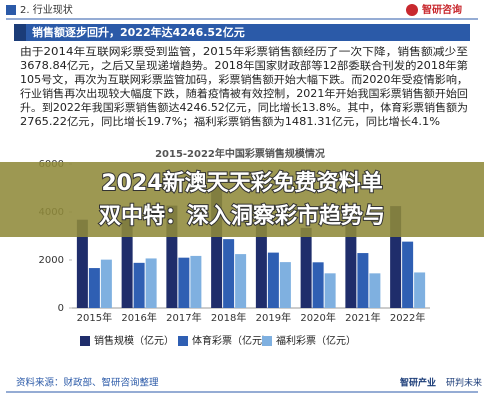  What do you see at coordinates (240, 153) in the screenshot?
I see `chart-title: 2015-2022年中国彩票销售规模情况` at bounding box center [240, 153].